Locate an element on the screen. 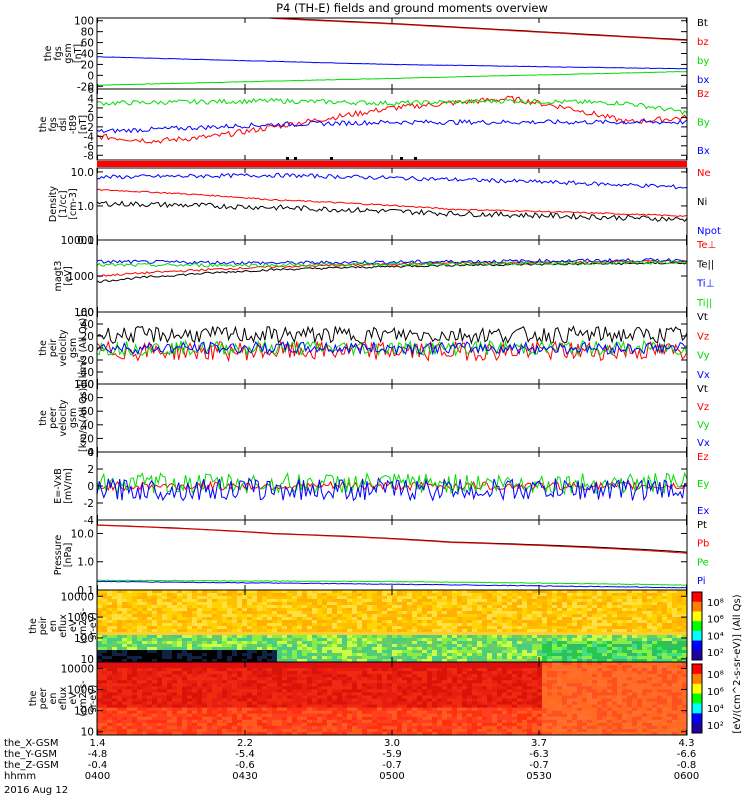  legend-entry: Ni is located at coordinates (702, 202).